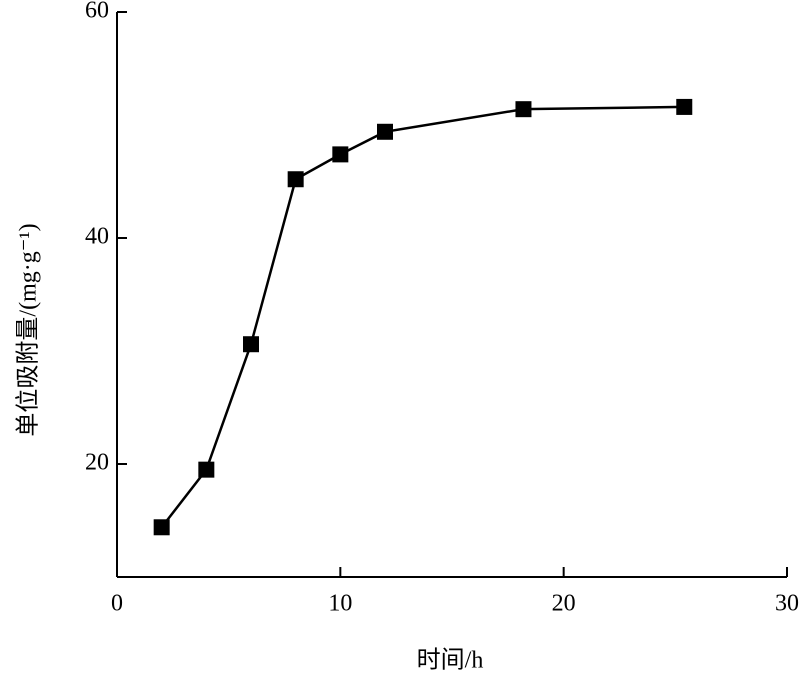 The width and height of the screenshot is (800, 687). What do you see at coordinates (450, 660) in the screenshot?
I see `x-axis-label: 时间/h` at bounding box center [450, 660].